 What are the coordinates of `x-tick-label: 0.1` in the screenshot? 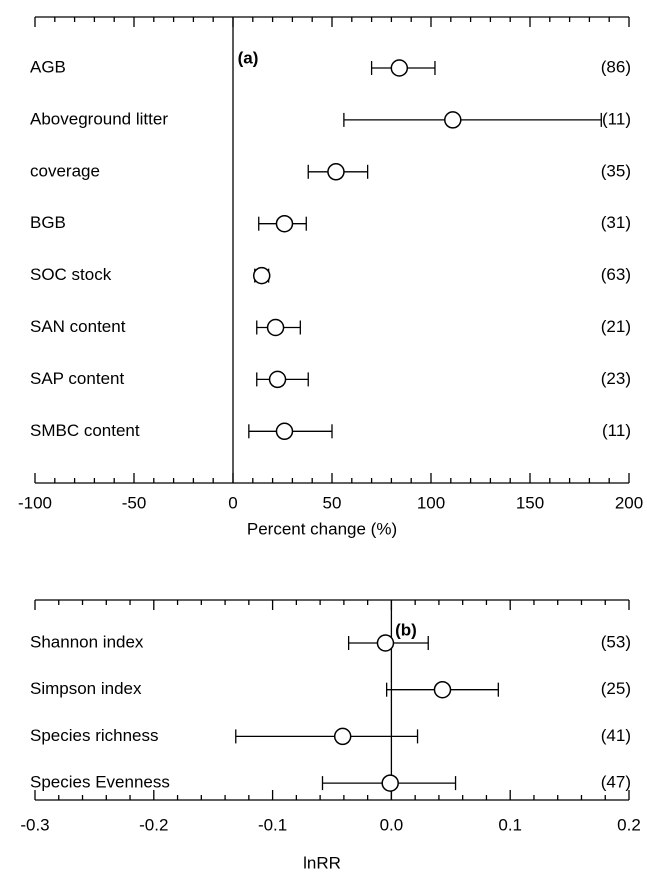 It's located at (510, 824).